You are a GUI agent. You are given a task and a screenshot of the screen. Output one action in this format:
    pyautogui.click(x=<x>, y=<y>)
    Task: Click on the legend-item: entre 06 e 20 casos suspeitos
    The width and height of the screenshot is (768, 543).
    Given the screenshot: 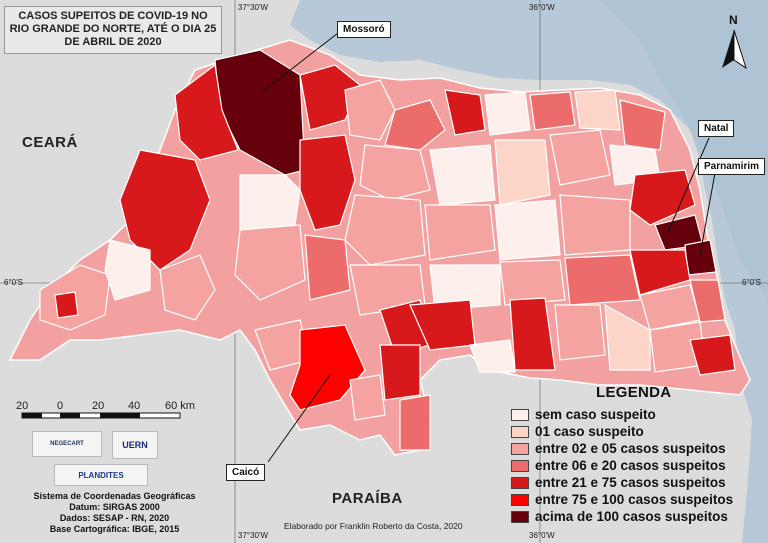 What is the action you would take?
    pyautogui.click(x=622, y=465)
    